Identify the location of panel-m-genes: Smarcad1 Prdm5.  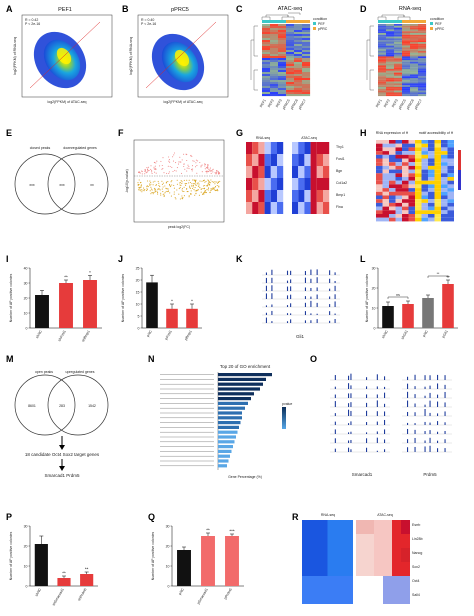
(62, 475).